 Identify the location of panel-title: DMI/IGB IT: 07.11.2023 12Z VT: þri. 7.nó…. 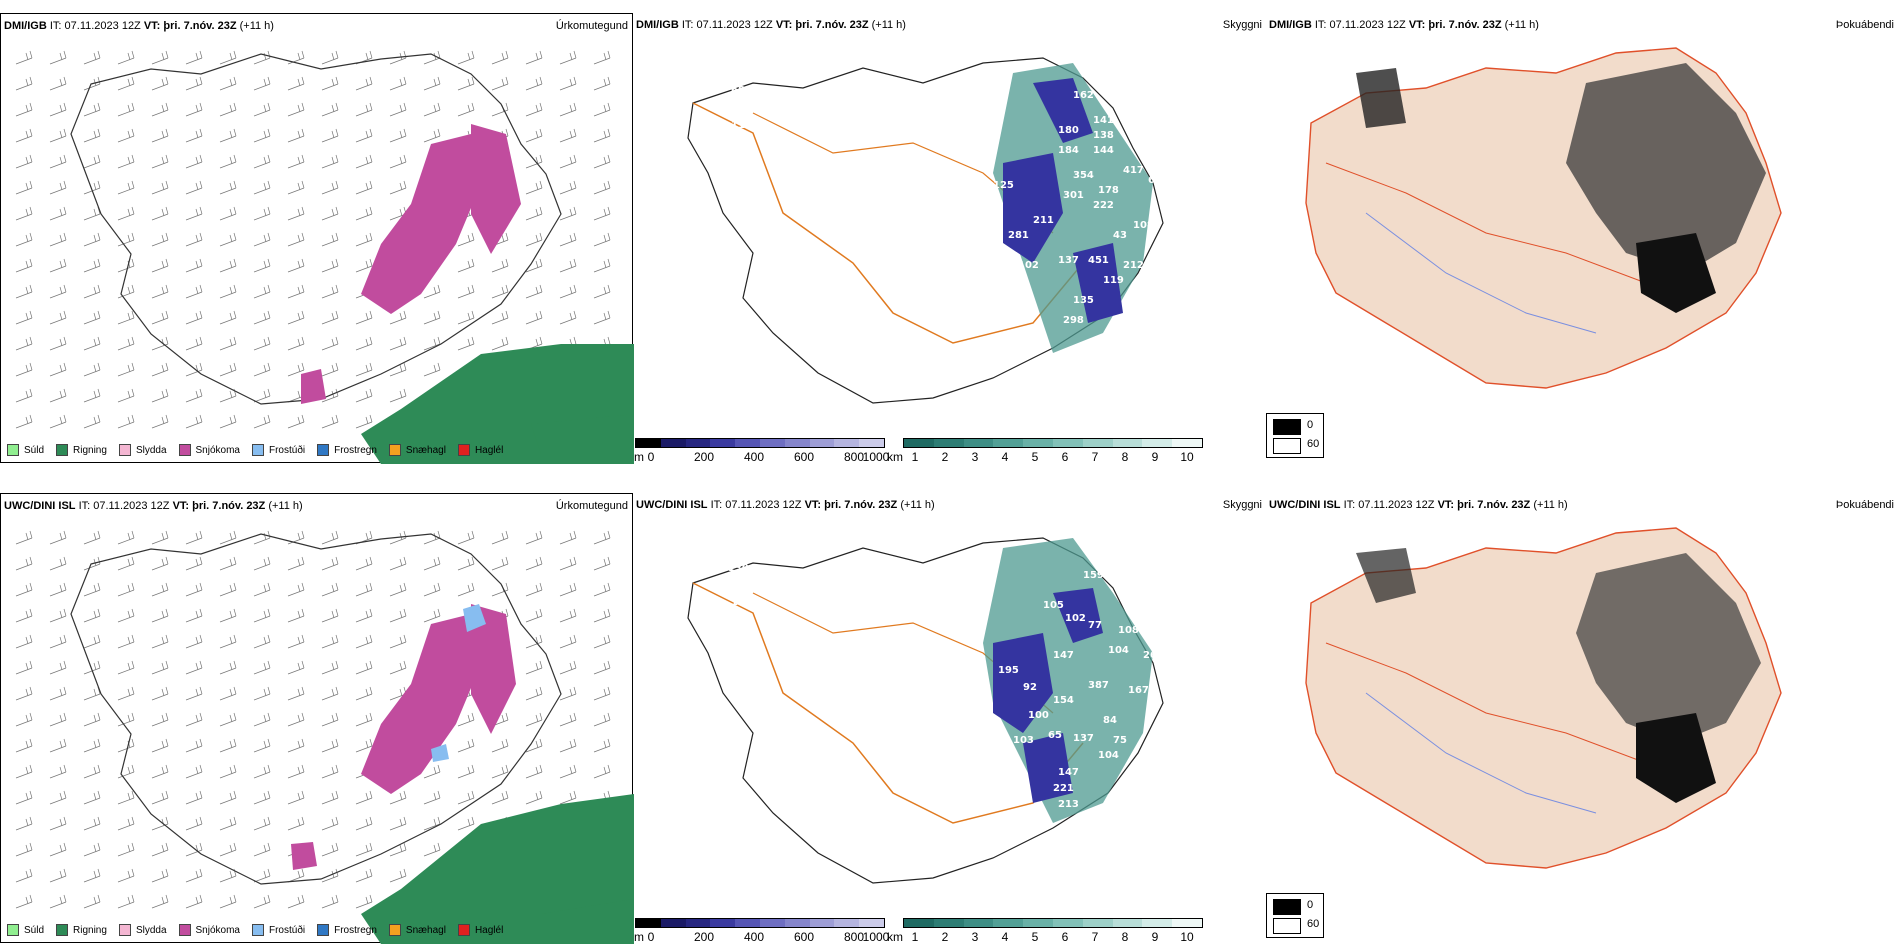
(139, 26).